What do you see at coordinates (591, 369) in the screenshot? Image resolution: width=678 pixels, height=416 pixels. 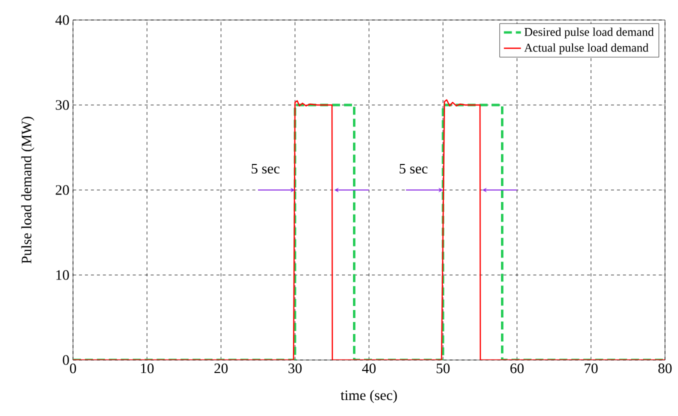 I see `x-tick-label: 70` at bounding box center [591, 369].